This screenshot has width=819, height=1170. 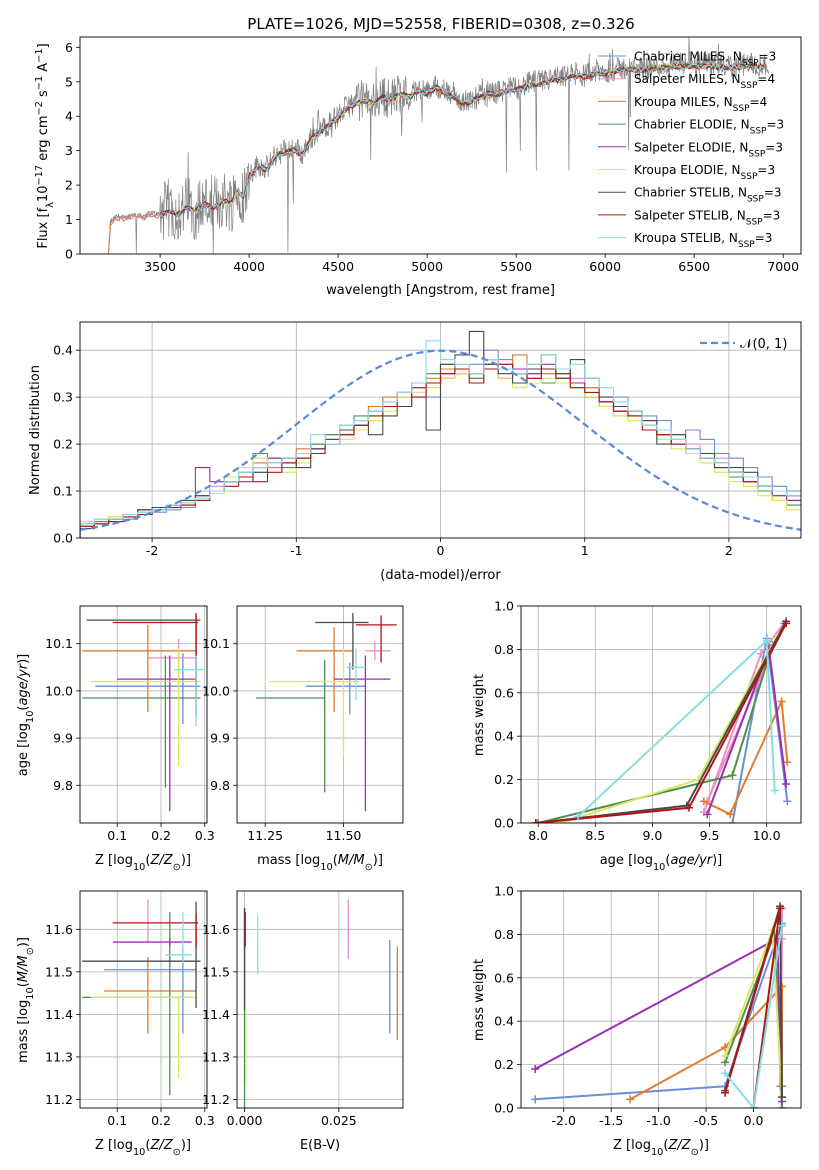 What do you see at coordinates (39, 83) in the screenshot?
I see `spectrum-ylabel-part: −1` at bounding box center [39, 83].